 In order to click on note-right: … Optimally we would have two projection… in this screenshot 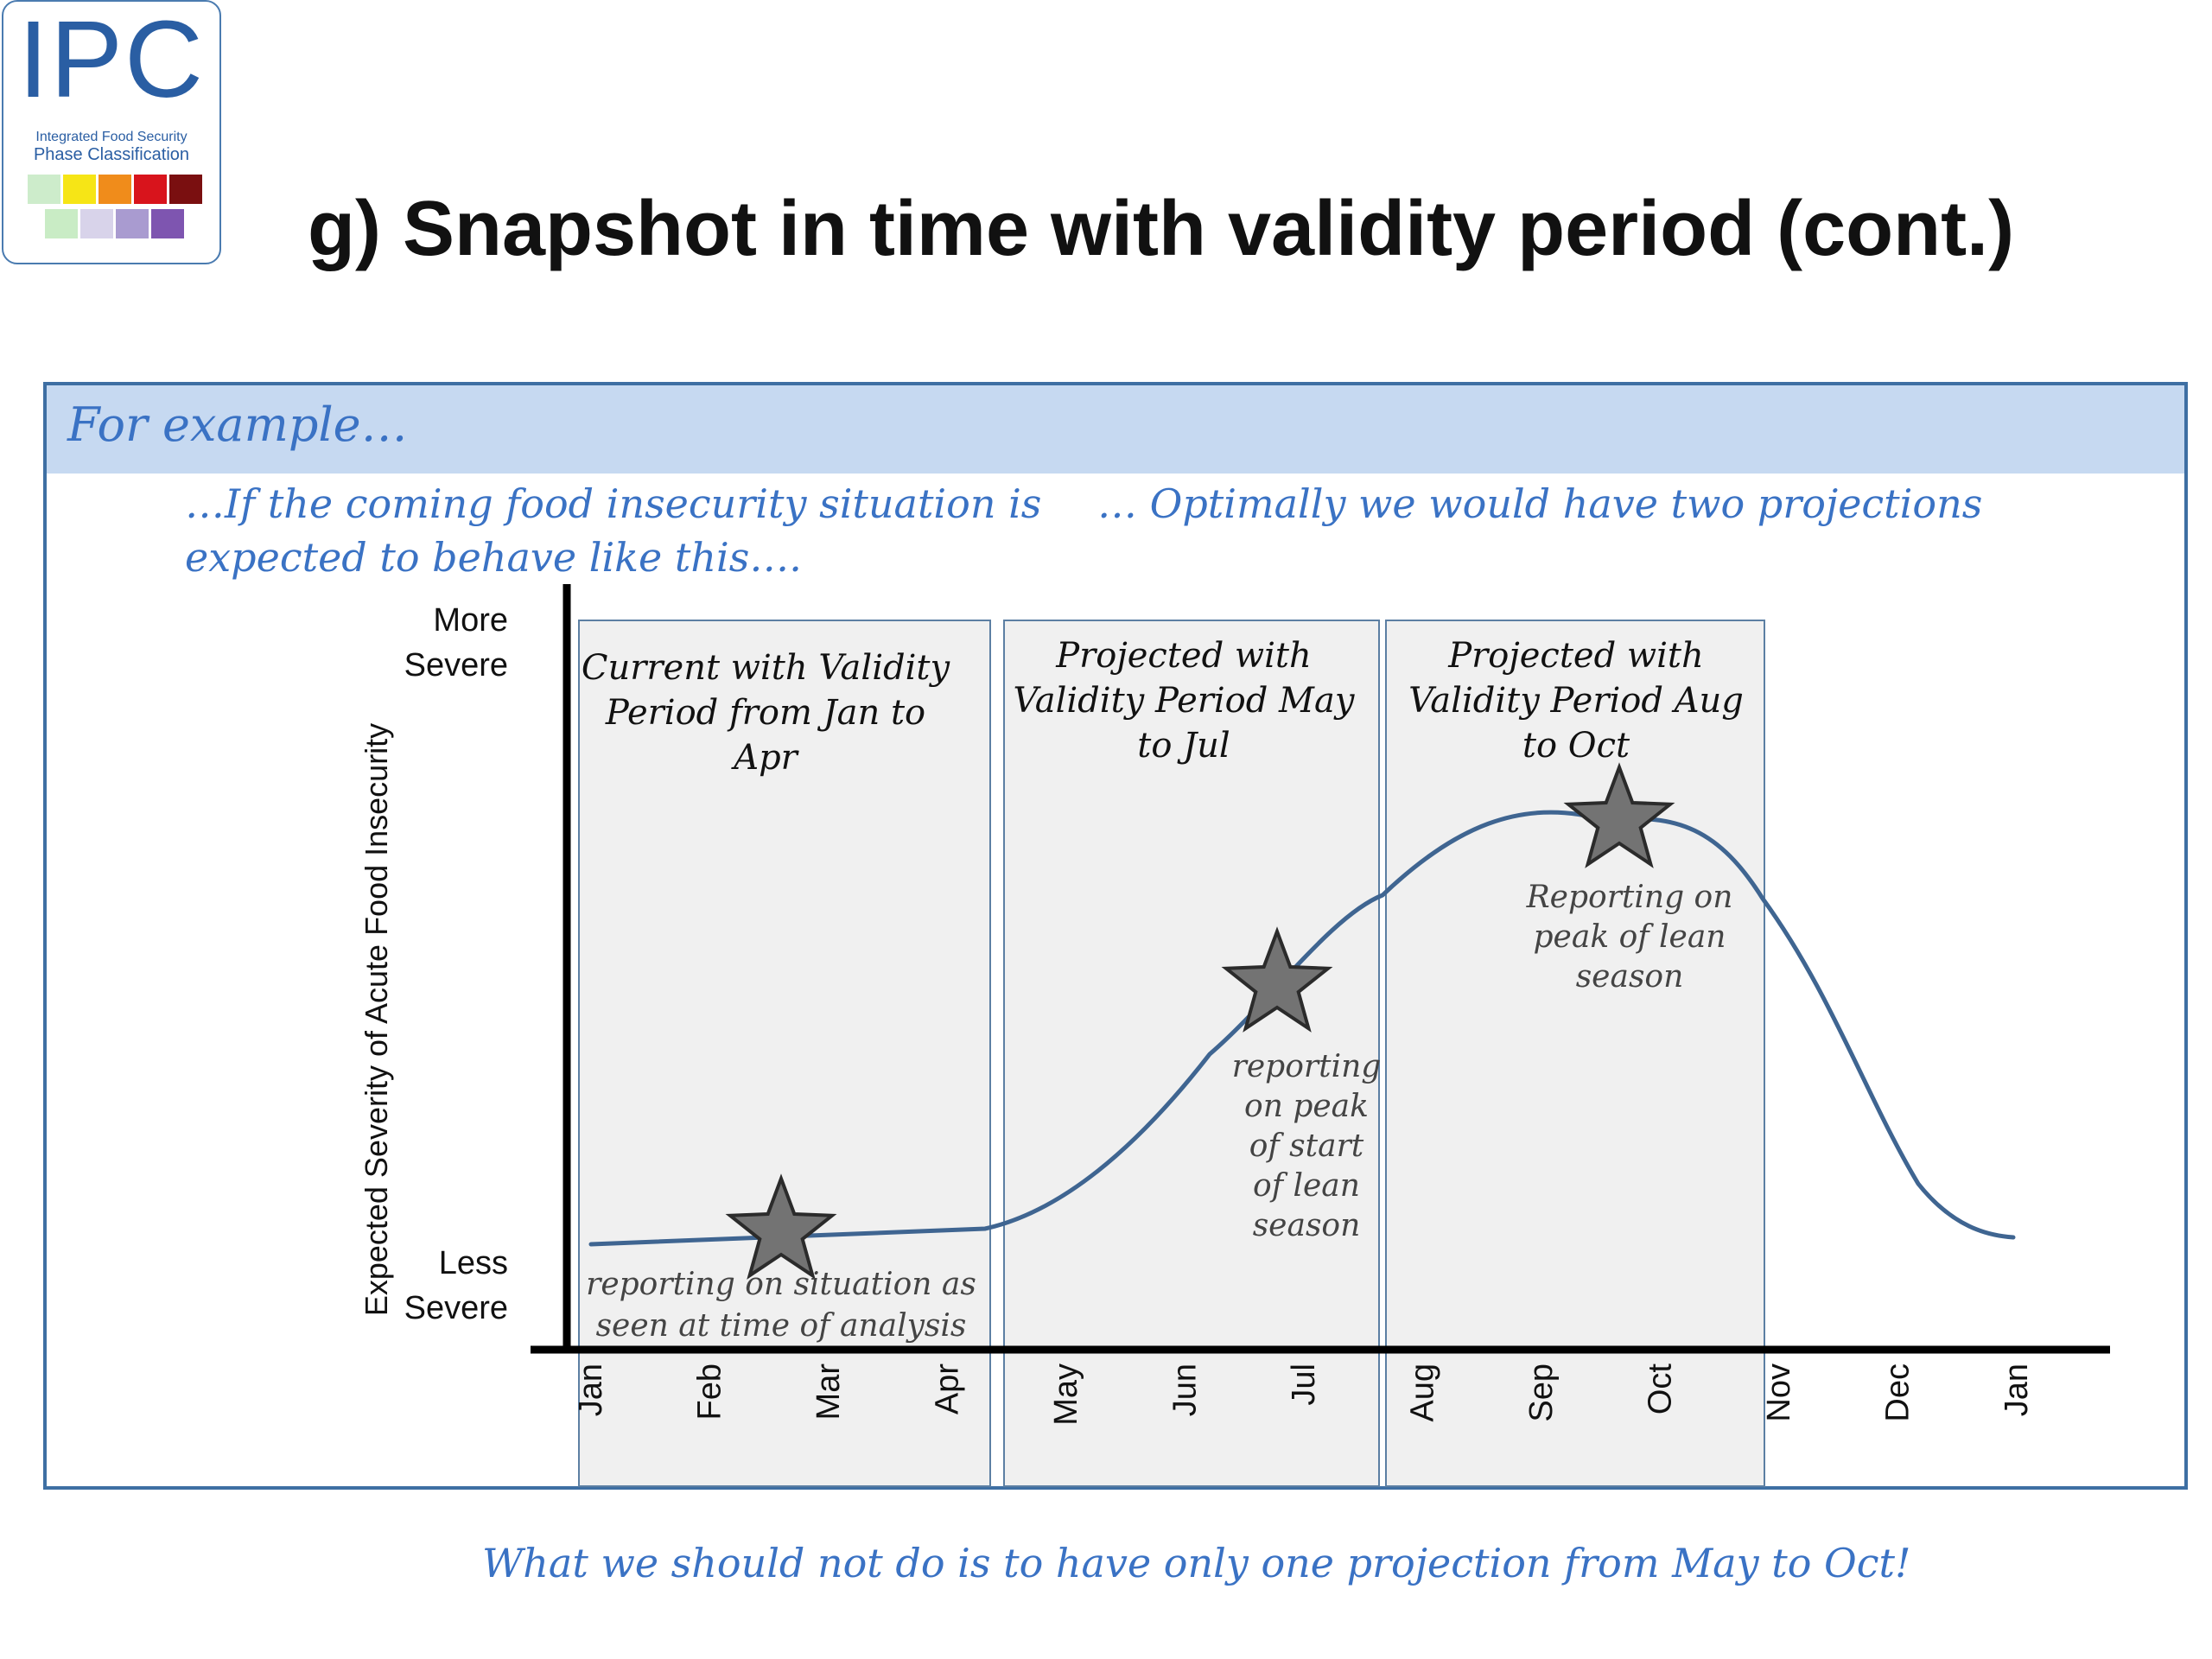, I will do `click(1540, 504)`.